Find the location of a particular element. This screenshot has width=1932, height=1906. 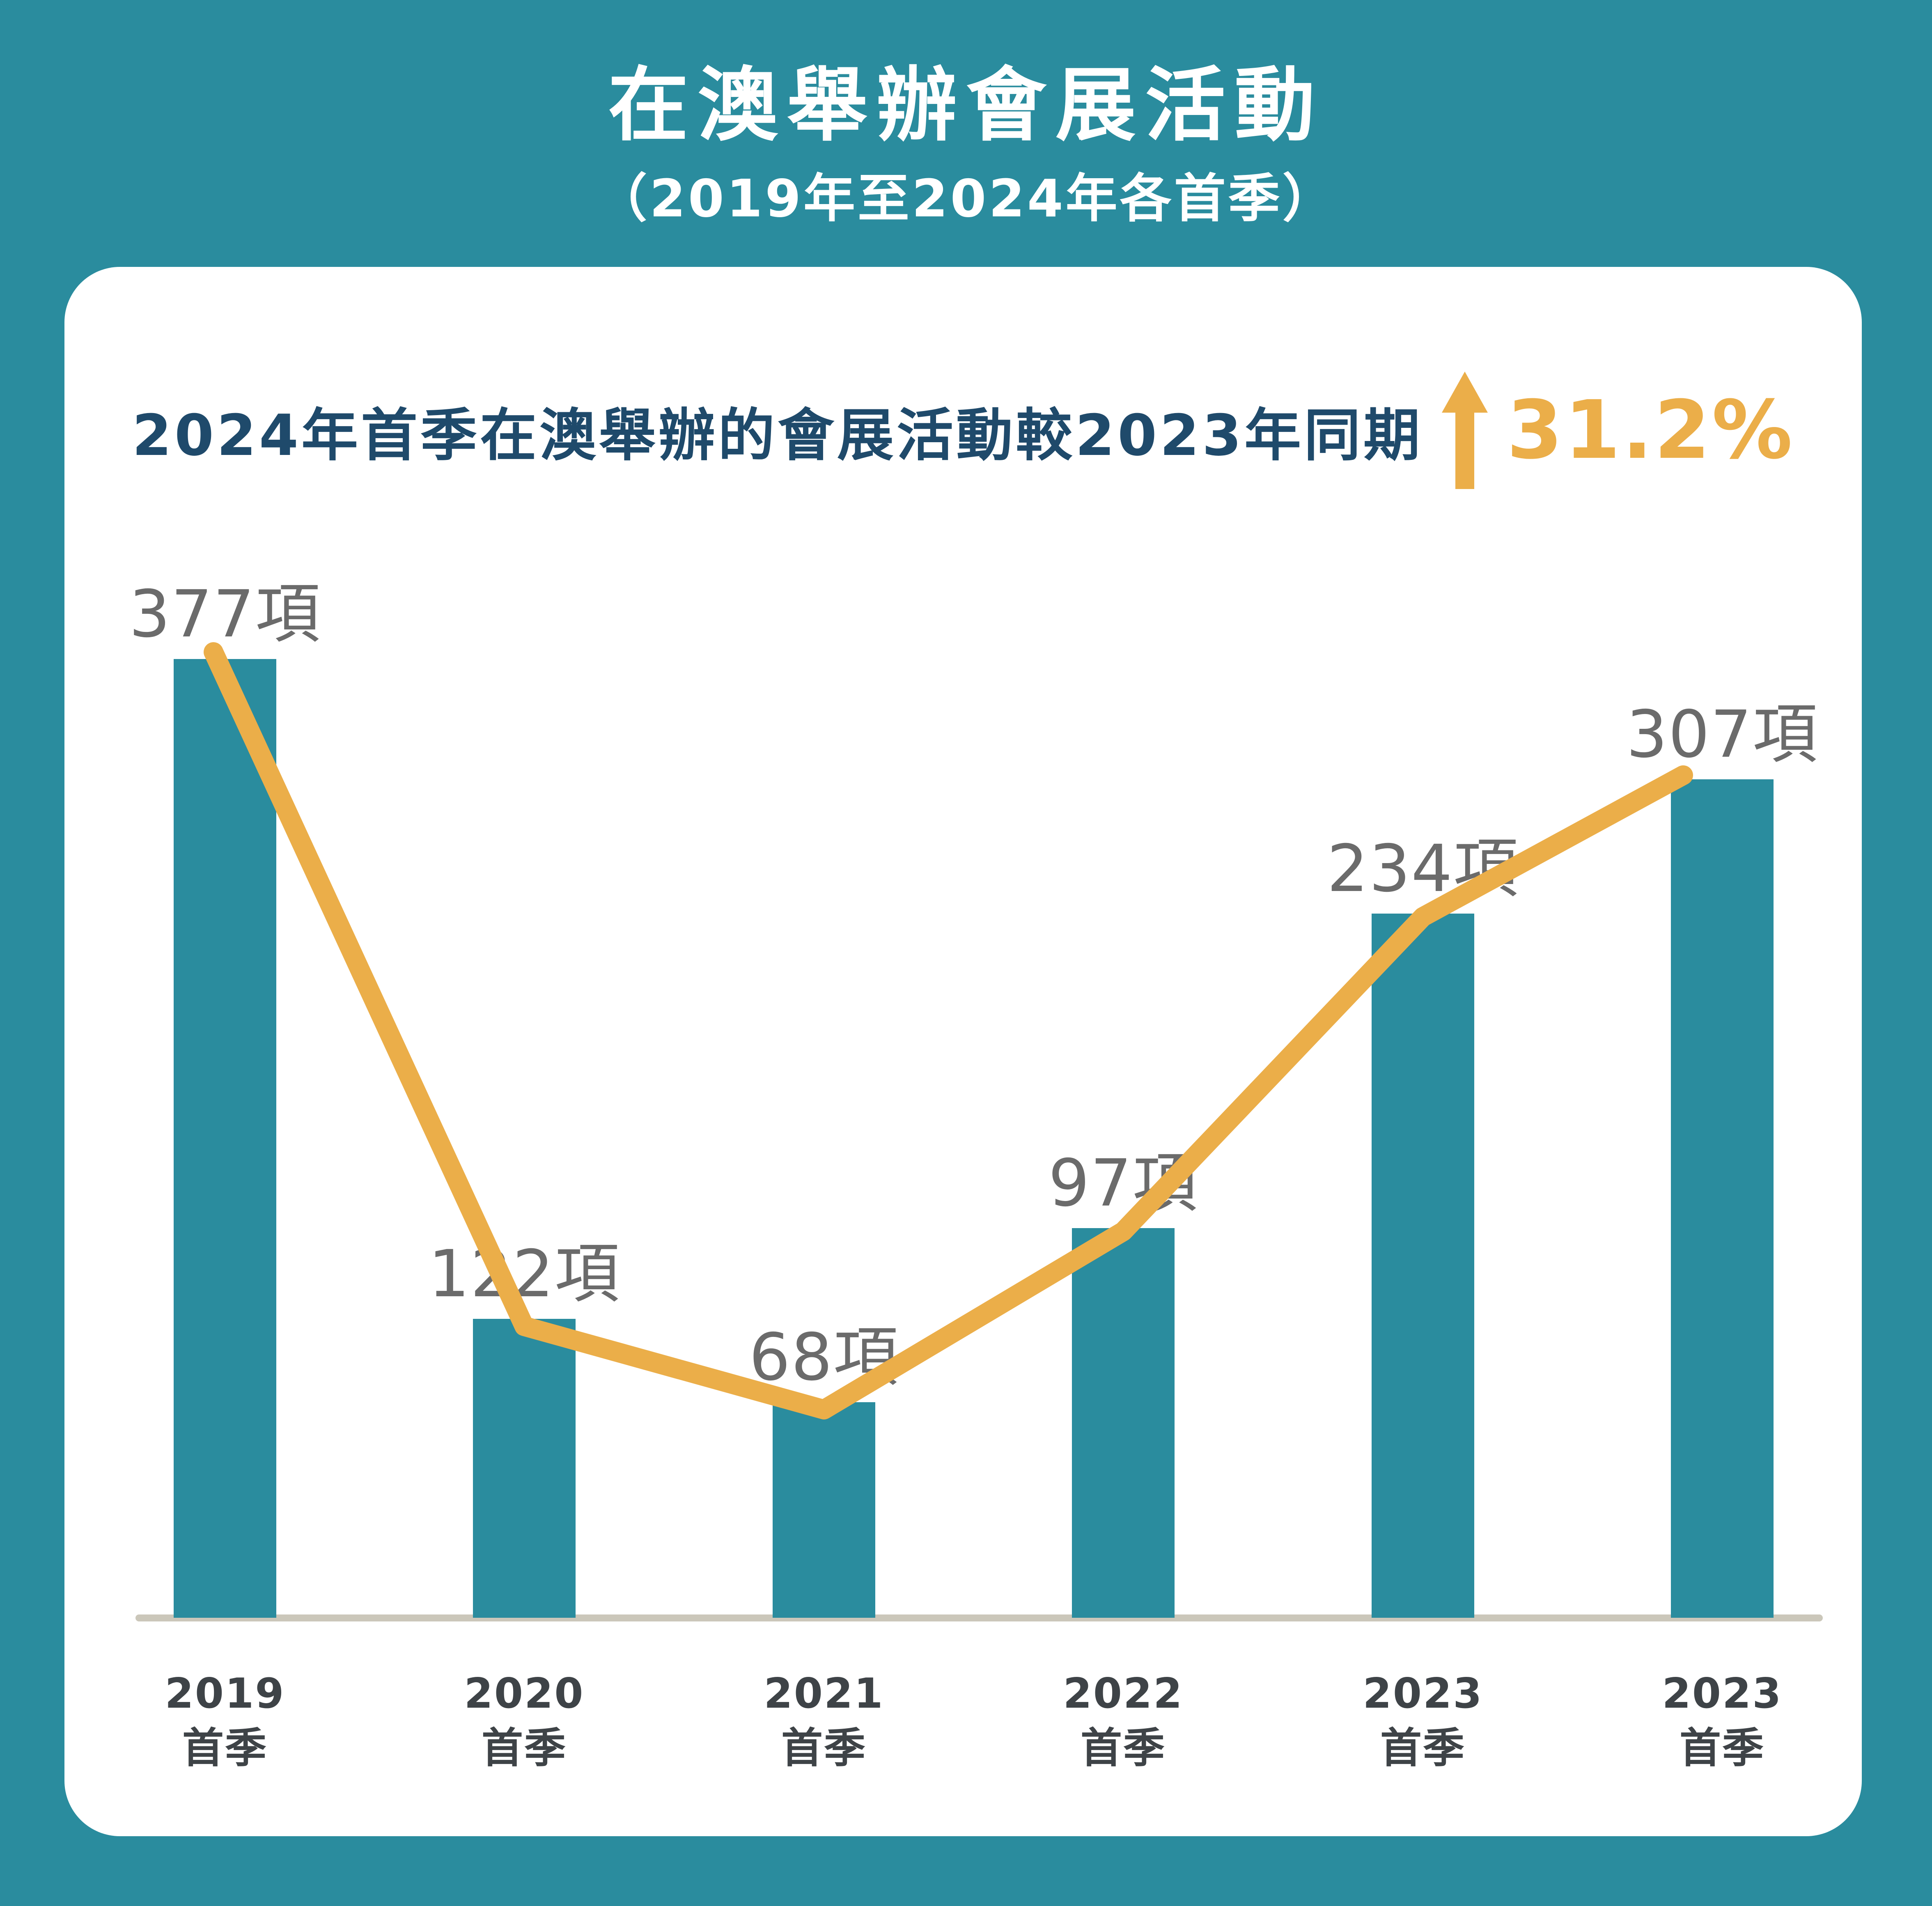

x-axis-label-line: 2020 is located at coordinates (524, 1693).